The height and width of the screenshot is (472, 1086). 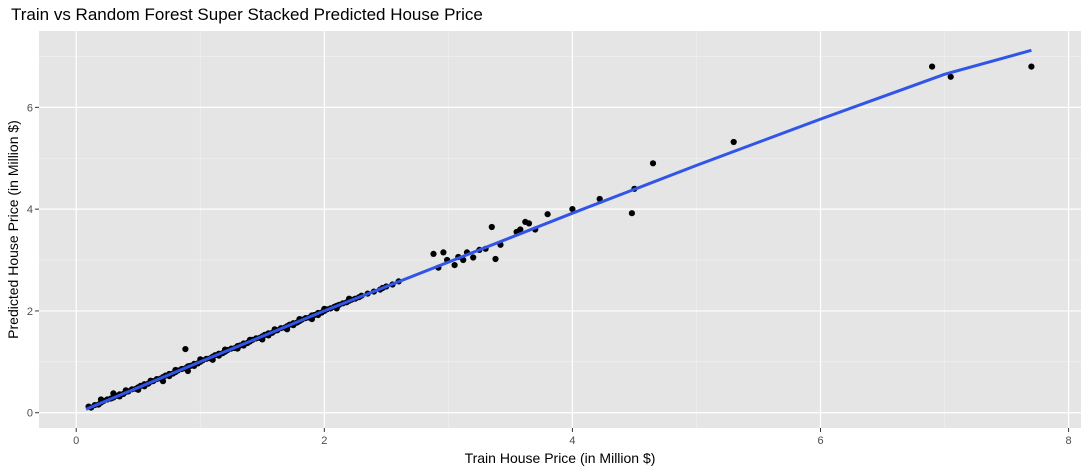 What do you see at coordinates (76, 441) in the screenshot?
I see `x-tick-label: 0` at bounding box center [76, 441].